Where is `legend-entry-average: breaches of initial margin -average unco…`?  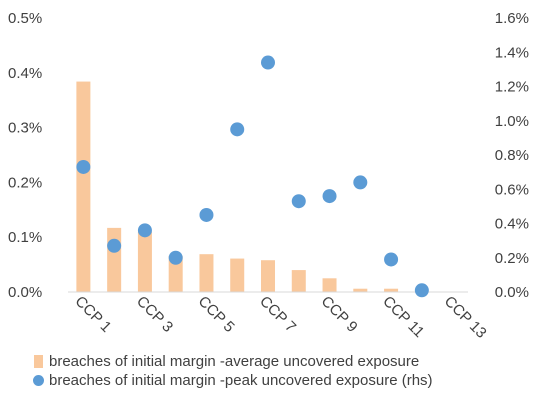 legend-entry-average: breaches of initial margin -average unco… is located at coordinates (233, 361).